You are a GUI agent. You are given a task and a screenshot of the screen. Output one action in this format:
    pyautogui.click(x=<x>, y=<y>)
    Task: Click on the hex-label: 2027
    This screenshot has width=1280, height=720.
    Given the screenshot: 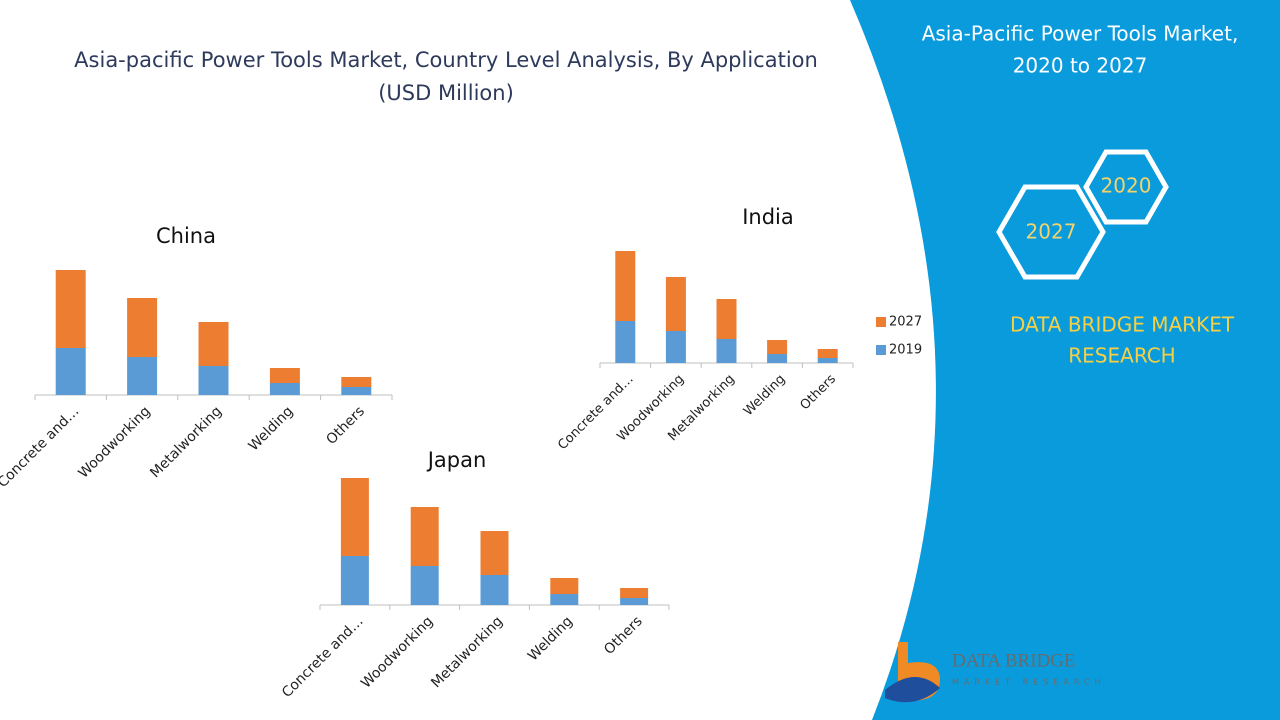 What is the action you would take?
    pyautogui.click(x=1051, y=232)
    